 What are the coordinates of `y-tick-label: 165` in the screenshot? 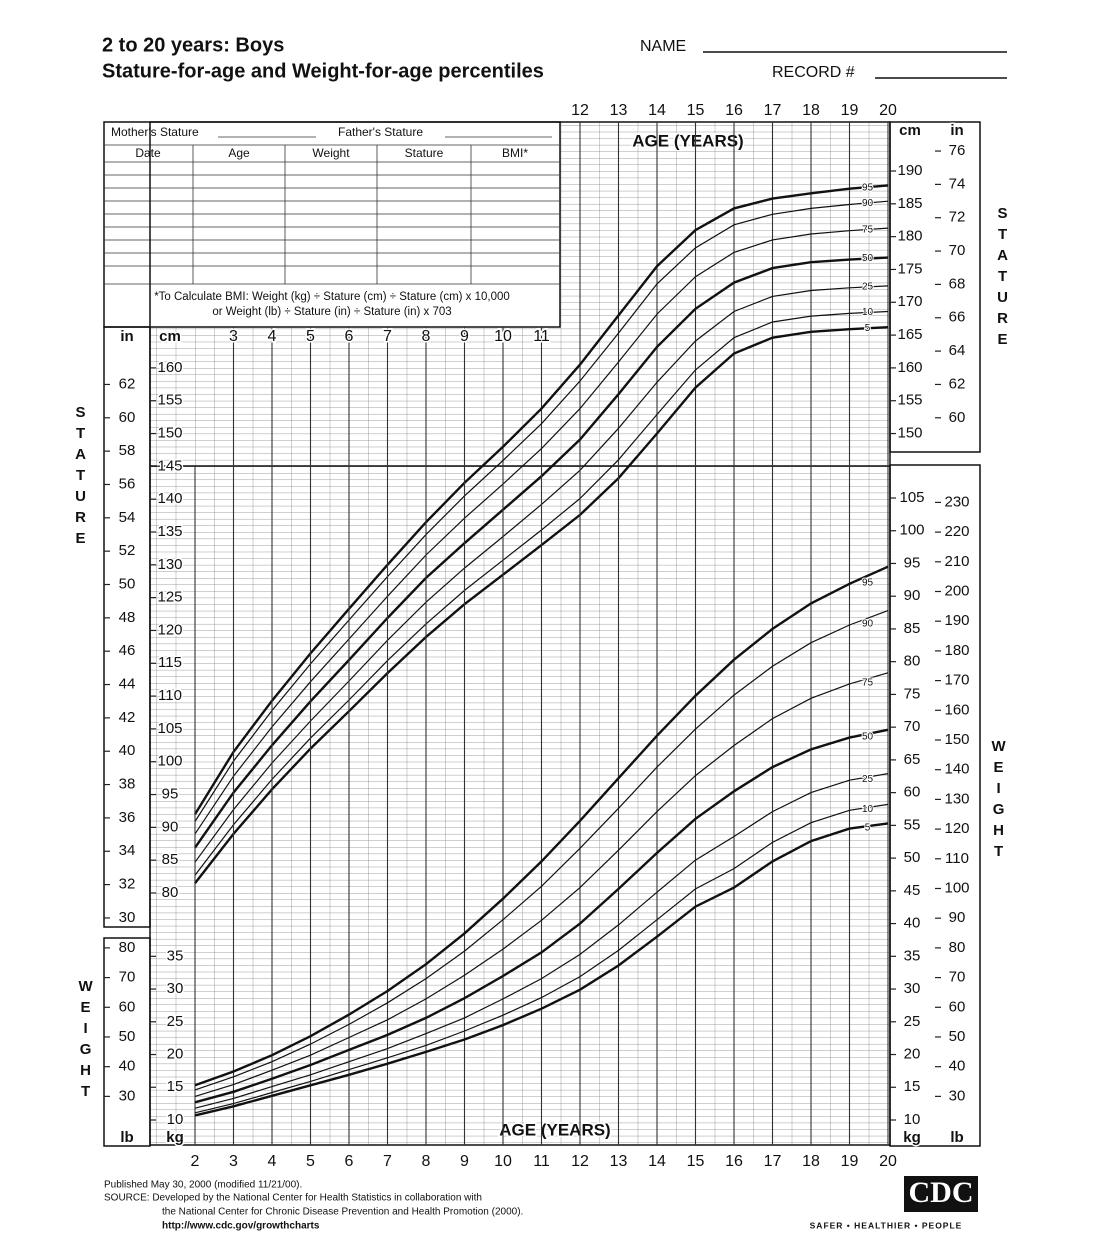 It's located at (909, 334).